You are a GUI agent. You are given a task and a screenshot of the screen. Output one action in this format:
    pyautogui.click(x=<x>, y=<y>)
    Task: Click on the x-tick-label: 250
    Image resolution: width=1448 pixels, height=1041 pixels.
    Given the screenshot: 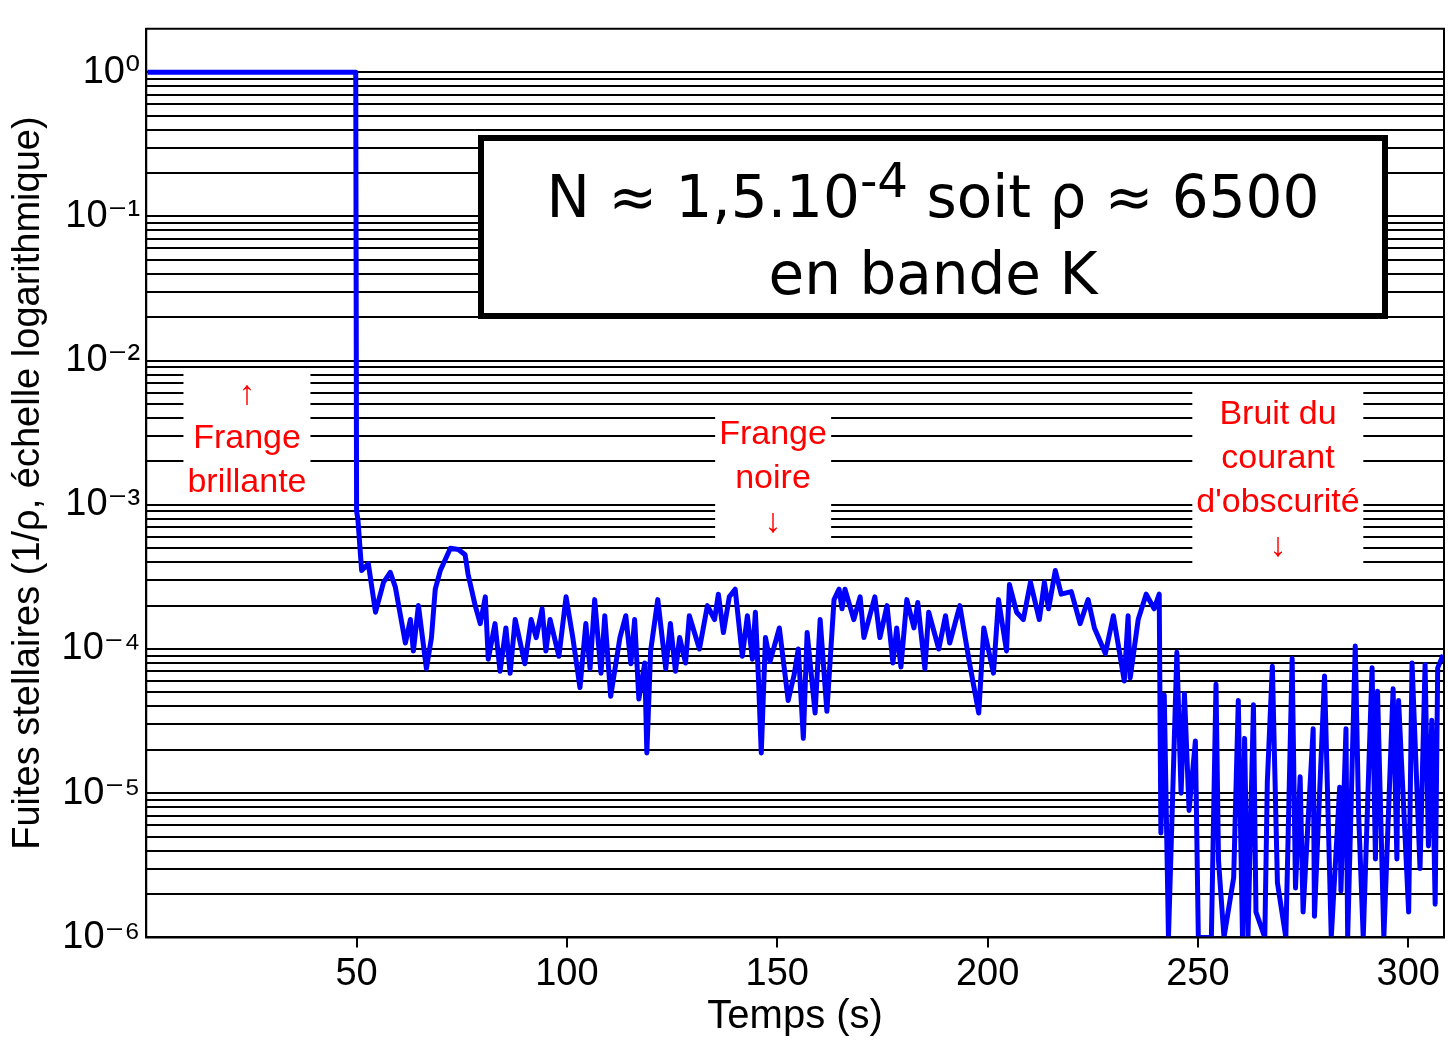 What is the action you would take?
    pyautogui.click(x=1198, y=971)
    